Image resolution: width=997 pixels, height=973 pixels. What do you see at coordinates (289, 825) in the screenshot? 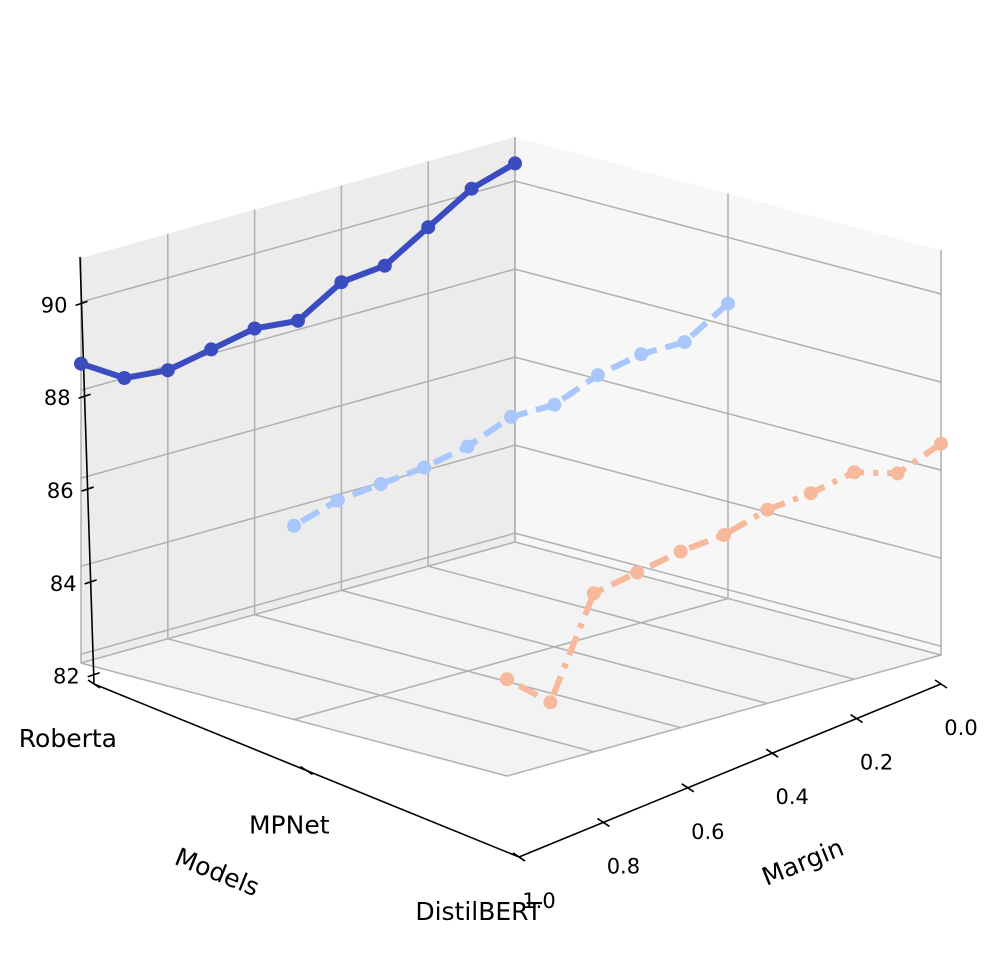
I see `model-category-label: MPNet` at bounding box center [289, 825].